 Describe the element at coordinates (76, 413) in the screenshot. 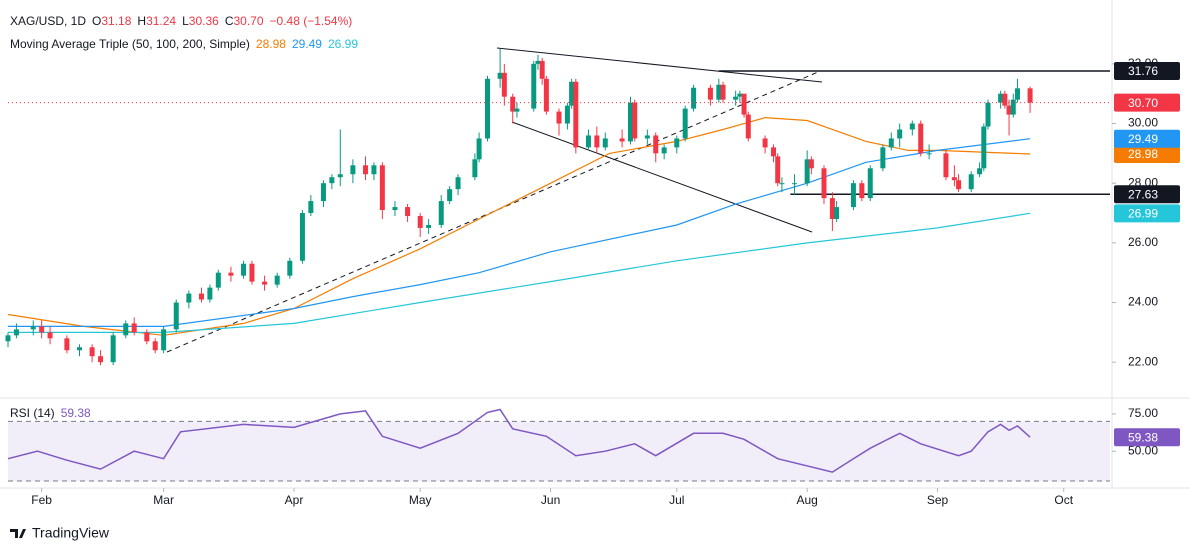

I see `header-text: 59.38` at that location.